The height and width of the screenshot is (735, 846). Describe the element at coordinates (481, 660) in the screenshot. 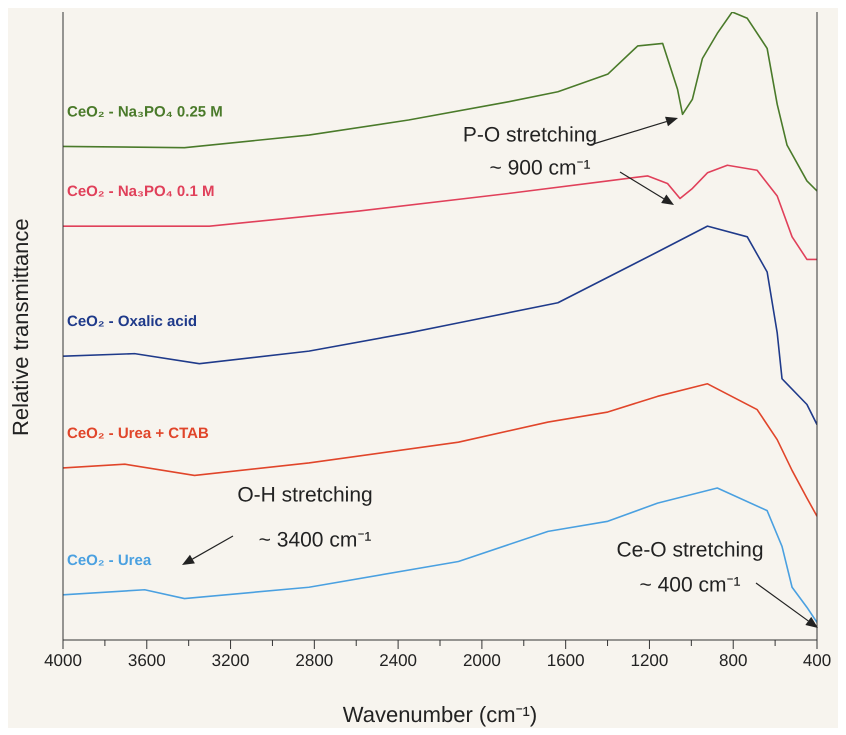

I see `x-tick-label: 2000` at that location.